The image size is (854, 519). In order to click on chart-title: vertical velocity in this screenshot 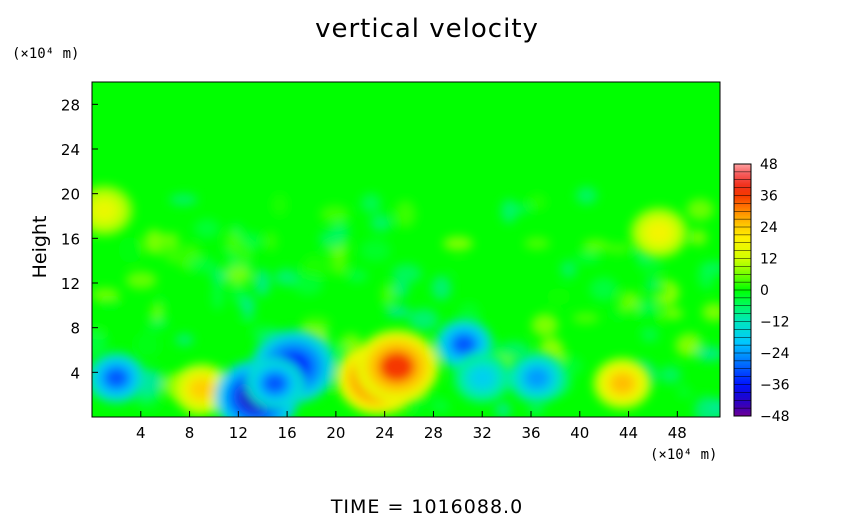, I will do `click(427, 29)`.